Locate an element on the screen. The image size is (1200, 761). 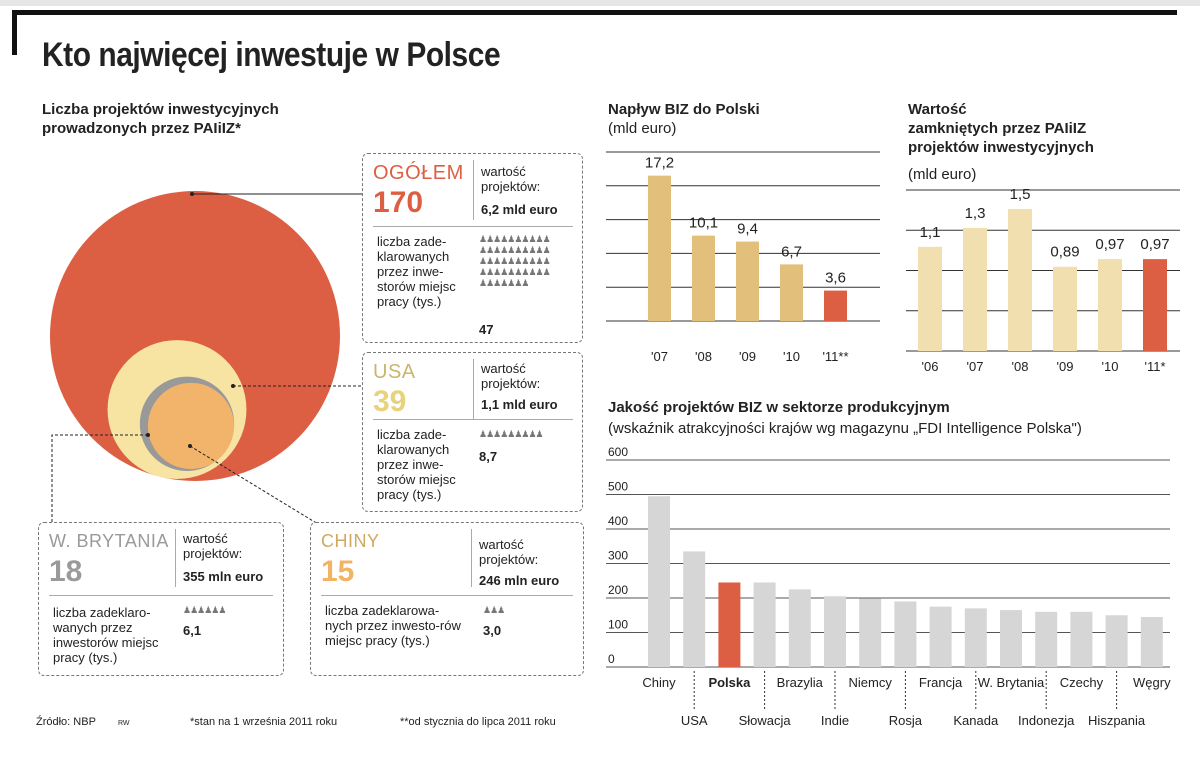
china-divider is located at coordinates (471, 558).